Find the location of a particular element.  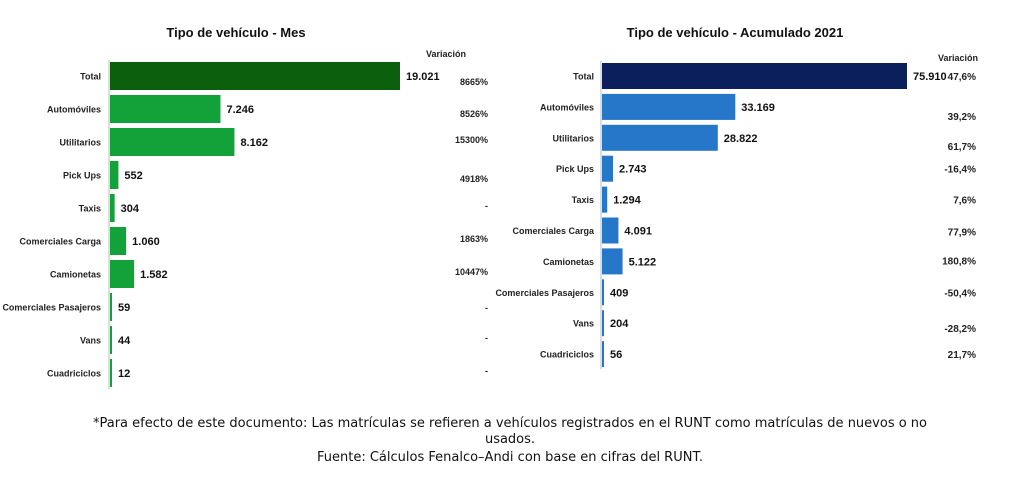

category-label-acumulado: Comerciales Pasajeros is located at coordinates (544, 293).